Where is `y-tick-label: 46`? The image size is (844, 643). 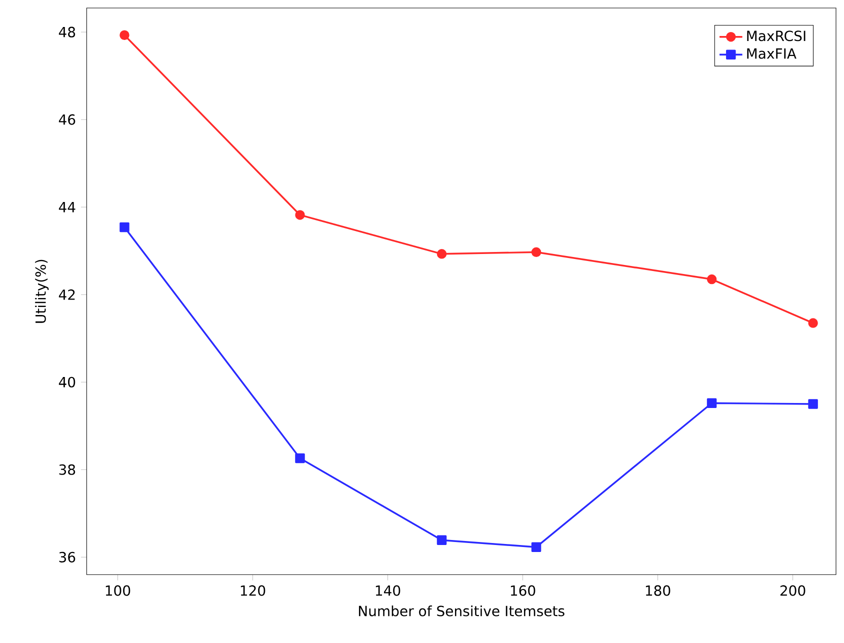
y-tick-label: 46 is located at coordinates (67, 120).